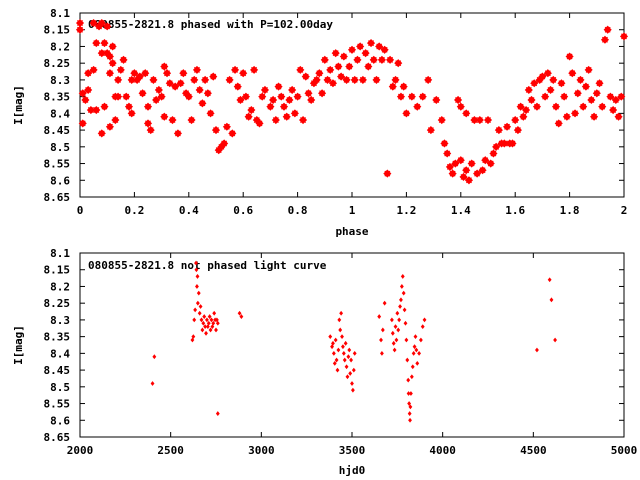  I want to click on unphased-x-tick-label: 5000, so click(624, 450).